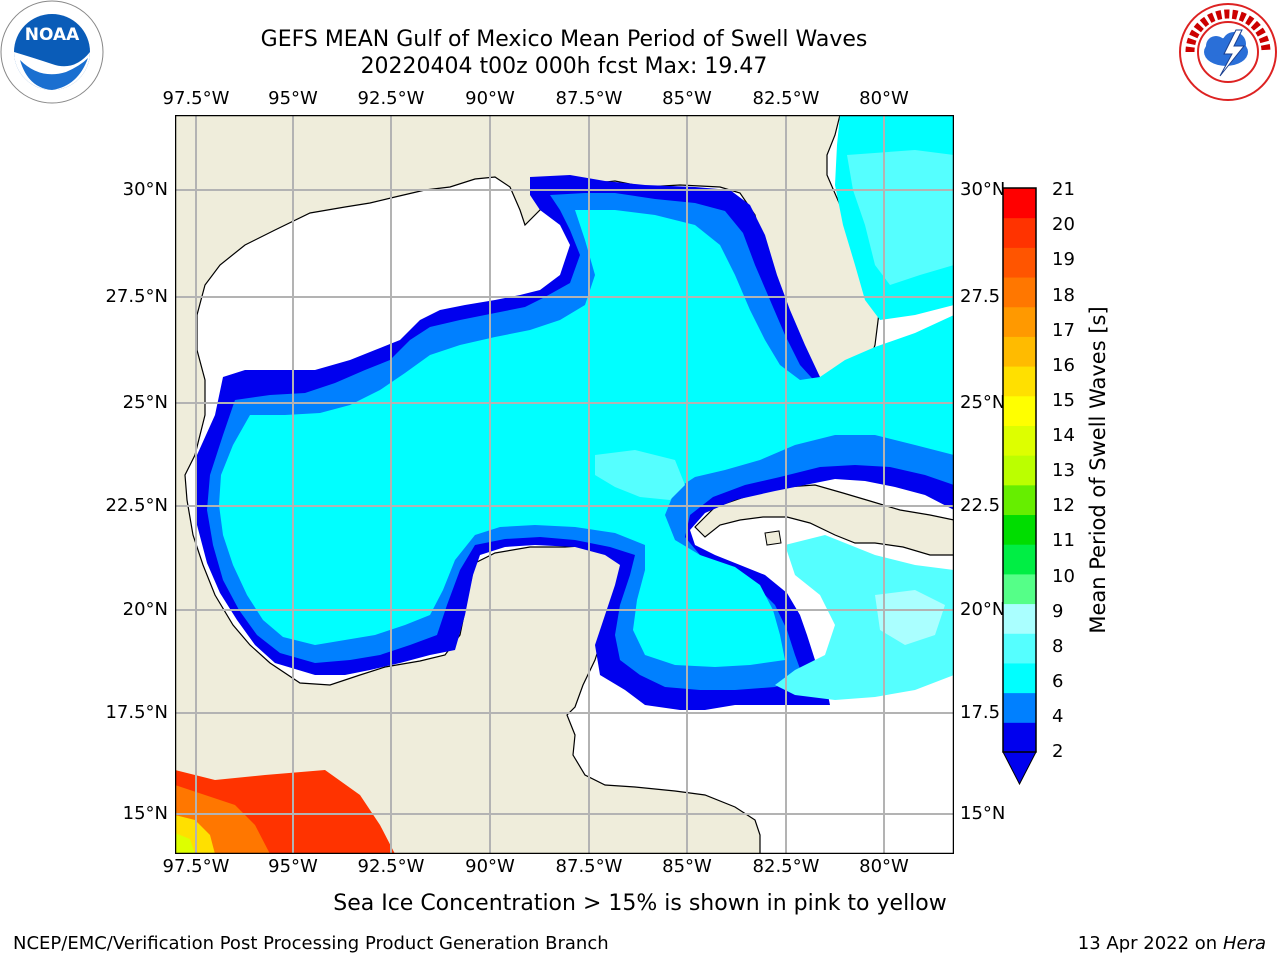 Image resolution: width=1280 pixels, height=960 pixels. Describe the element at coordinates (589, 866) in the screenshot. I see `x-tick-bottom: 87.5°W` at that location.